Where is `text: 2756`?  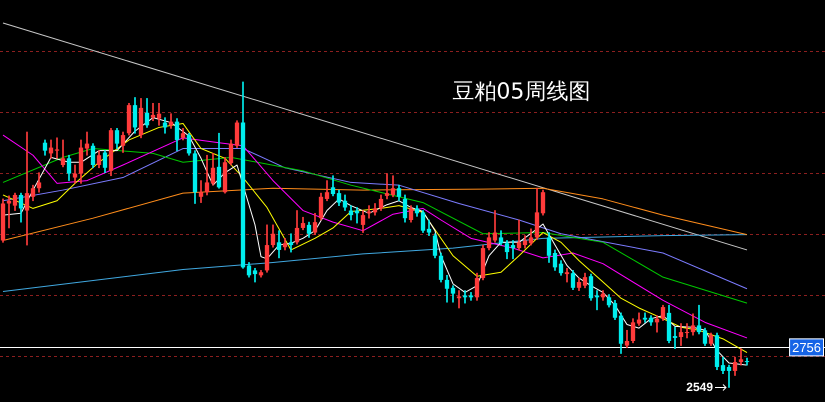
text: 2756 is located at coordinates (806, 347).